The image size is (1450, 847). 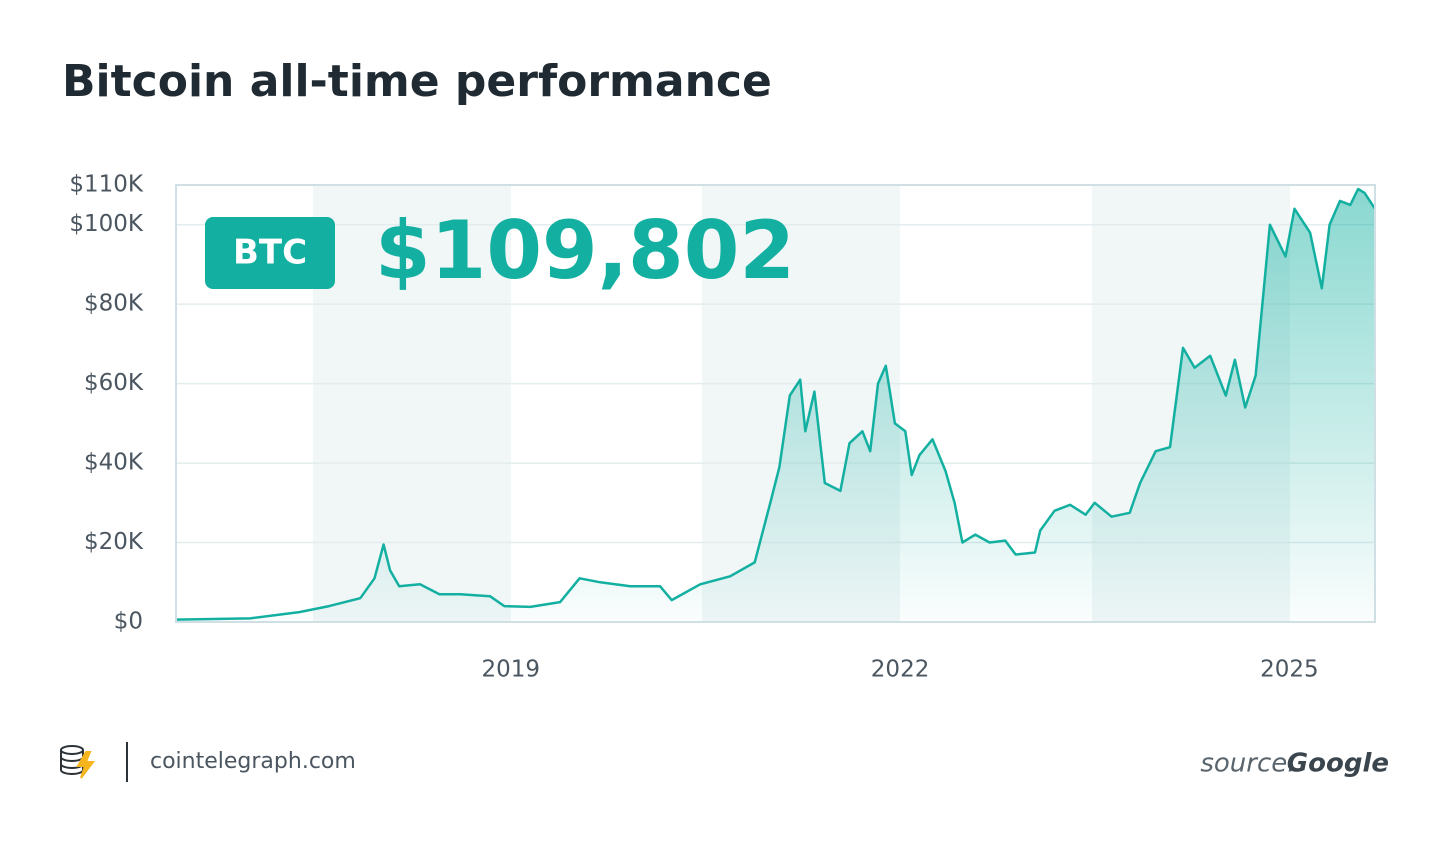 What do you see at coordinates (128, 622) in the screenshot?
I see `y-tick-label: $0` at bounding box center [128, 622].